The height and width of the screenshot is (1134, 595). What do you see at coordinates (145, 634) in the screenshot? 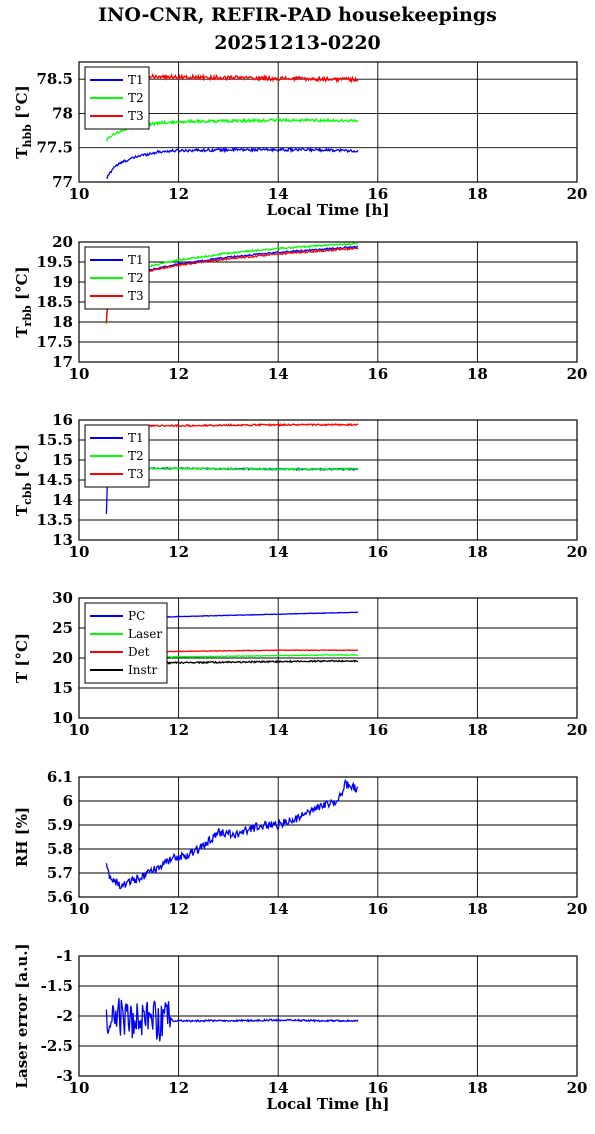
I see `legend-entry: Laser` at bounding box center [145, 634].